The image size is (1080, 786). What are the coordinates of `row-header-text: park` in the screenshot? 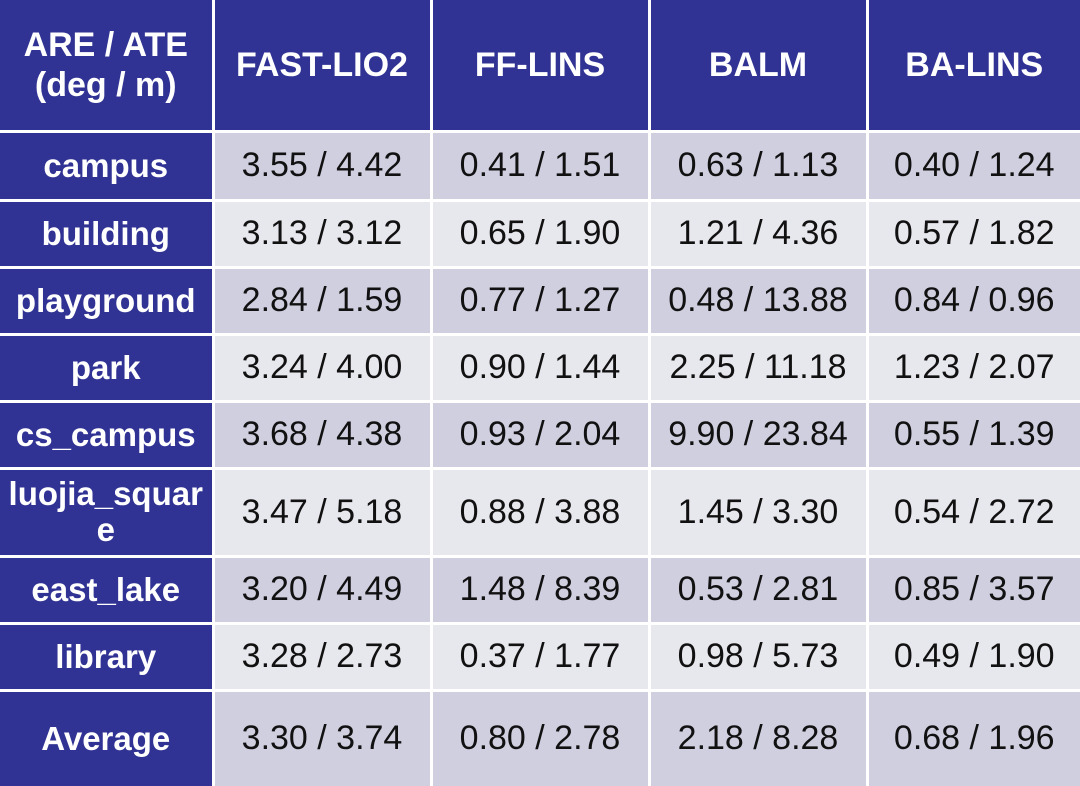 It's located at (105, 367).